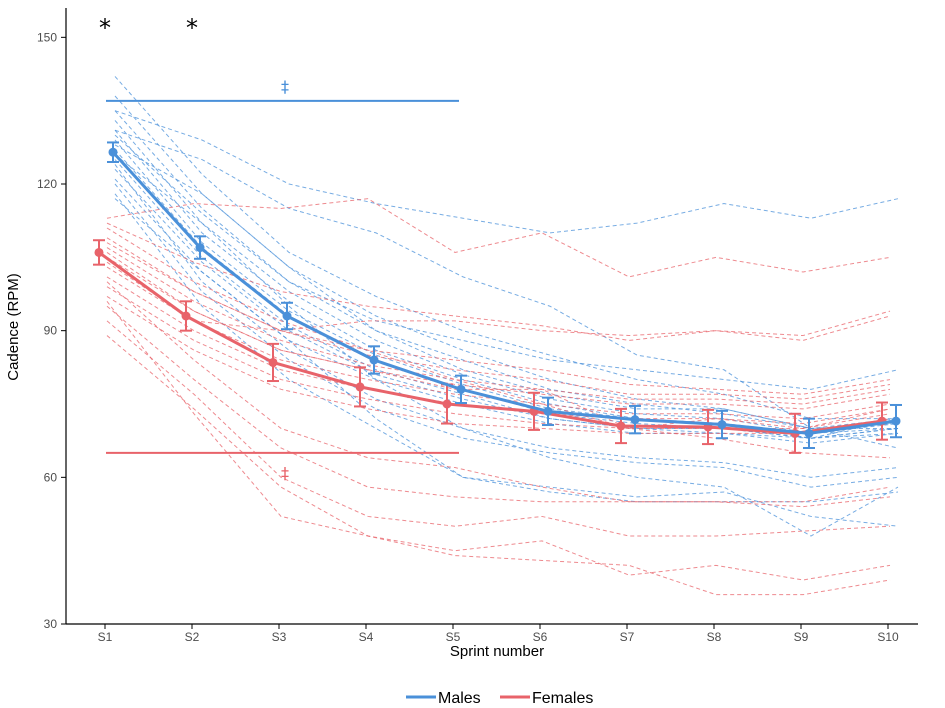 This screenshot has height=708, width=945. I want to click on significance-symbol-females: ‡, so click(285, 472).